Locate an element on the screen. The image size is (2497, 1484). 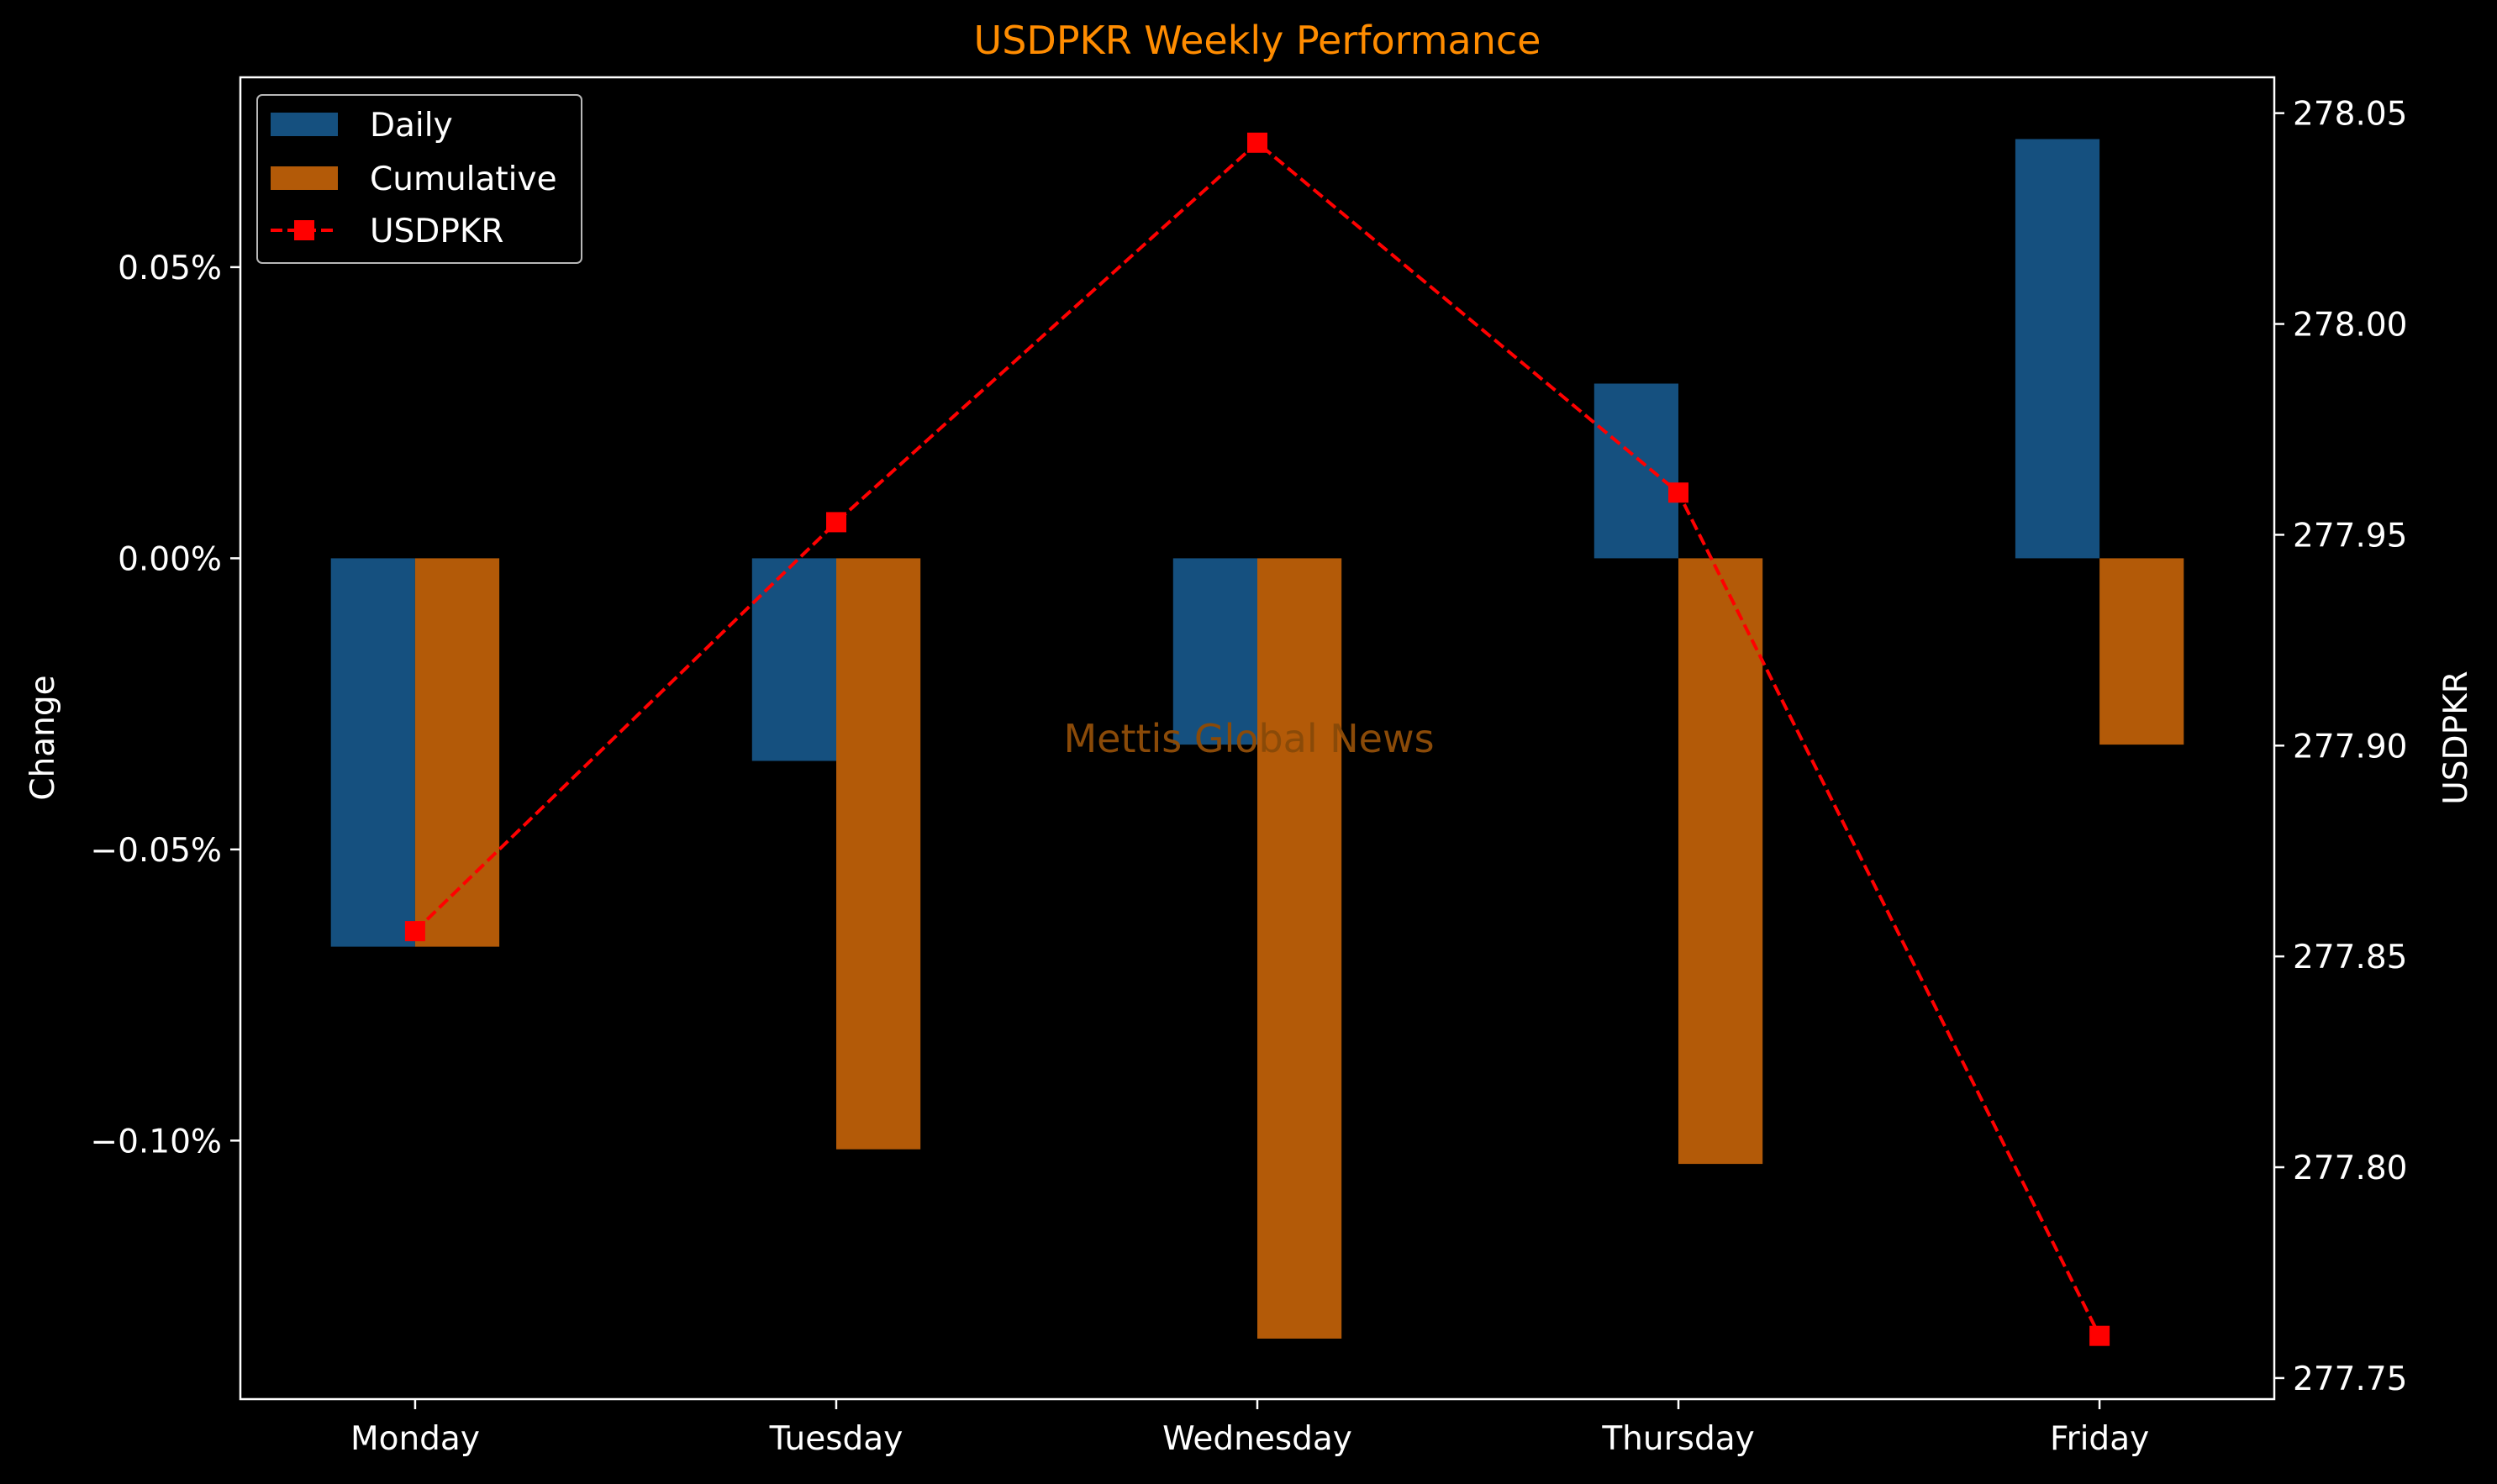
x-tick-label: Friday is located at coordinates (2100, 1439).